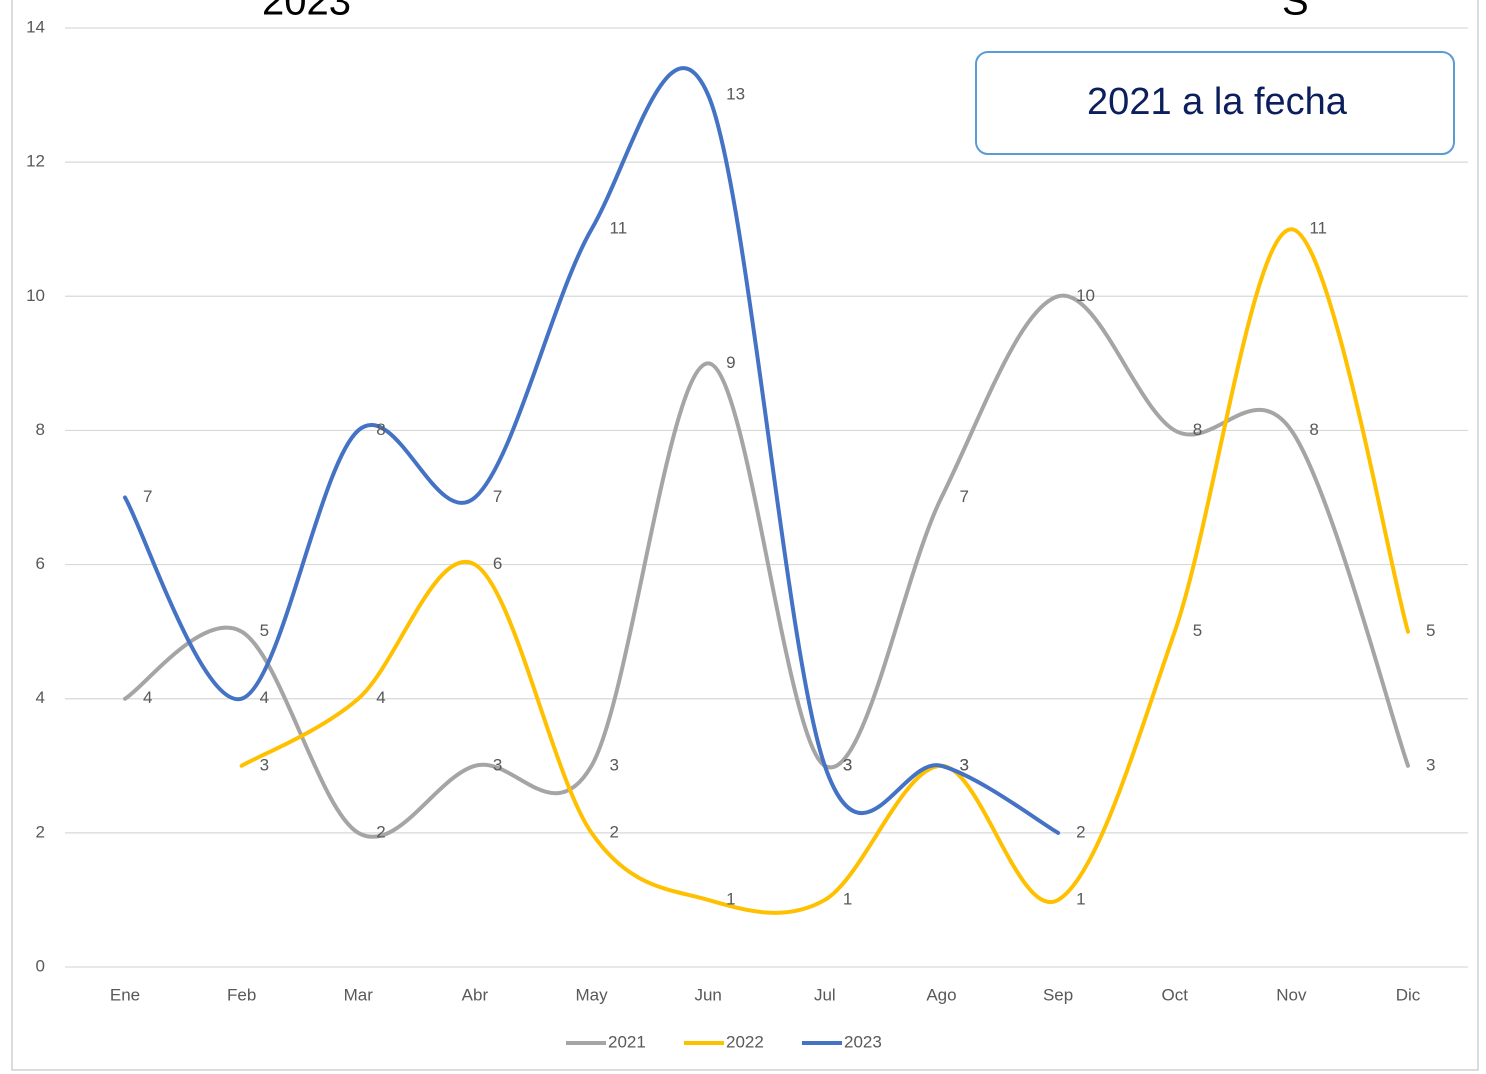 The width and height of the screenshot is (1486, 1074). Describe the element at coordinates (306, 12) in the screenshot. I see `cropped-title: 2023` at that location.